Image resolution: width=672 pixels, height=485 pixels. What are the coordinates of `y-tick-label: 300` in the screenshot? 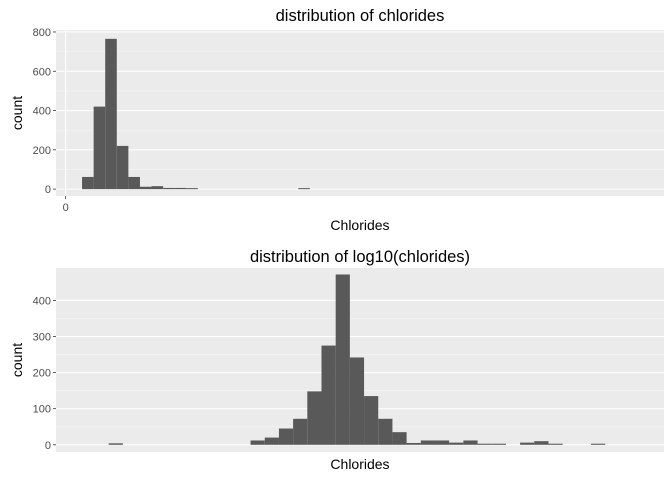 It's located at (42, 338).